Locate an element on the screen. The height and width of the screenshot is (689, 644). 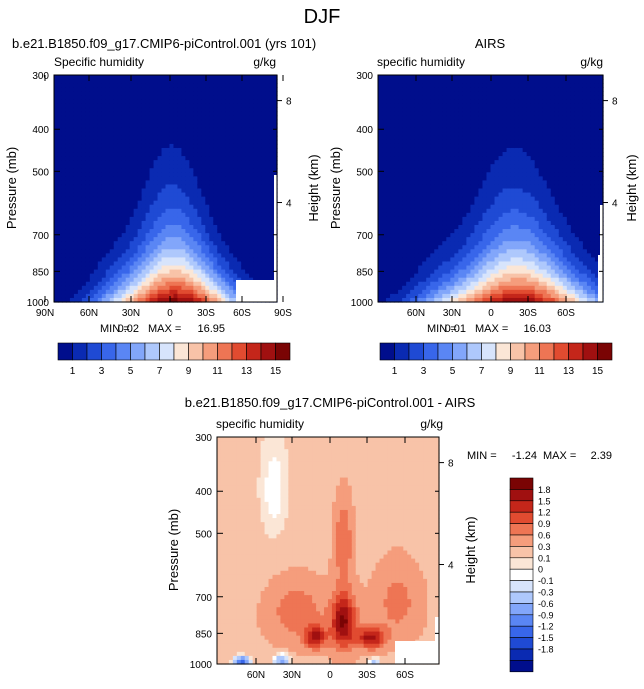
panel-airs-title: AIRS is located at coordinates (490, 43).